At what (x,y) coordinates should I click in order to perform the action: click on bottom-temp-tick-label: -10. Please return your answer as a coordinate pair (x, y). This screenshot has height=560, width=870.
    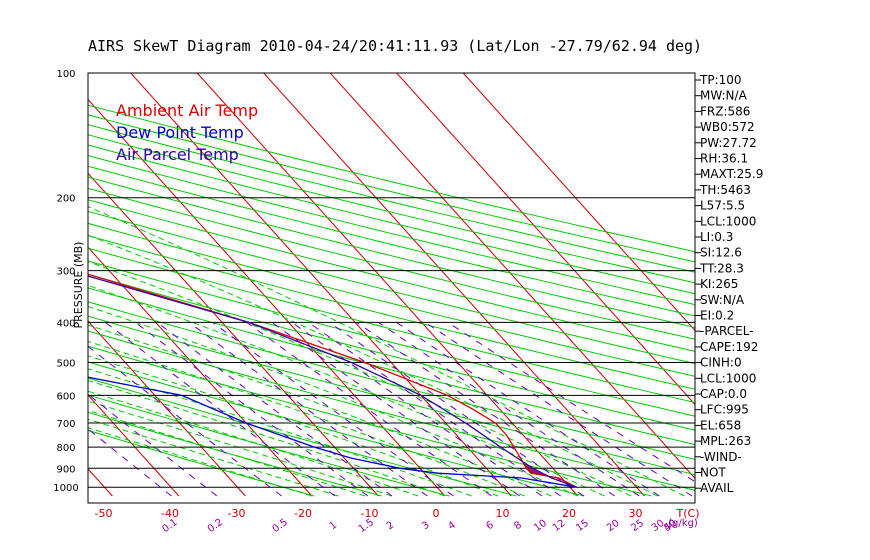
    Looking at the image, I should click on (370, 513).